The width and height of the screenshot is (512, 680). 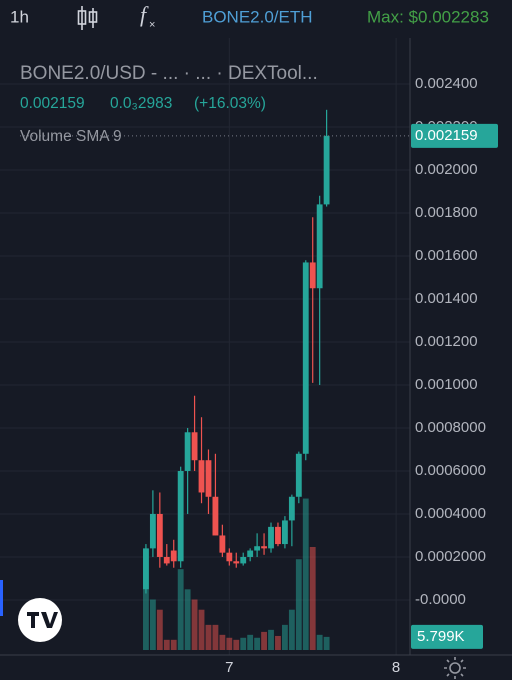 What do you see at coordinates (40, 620) in the screenshot?
I see `logo` at bounding box center [40, 620].